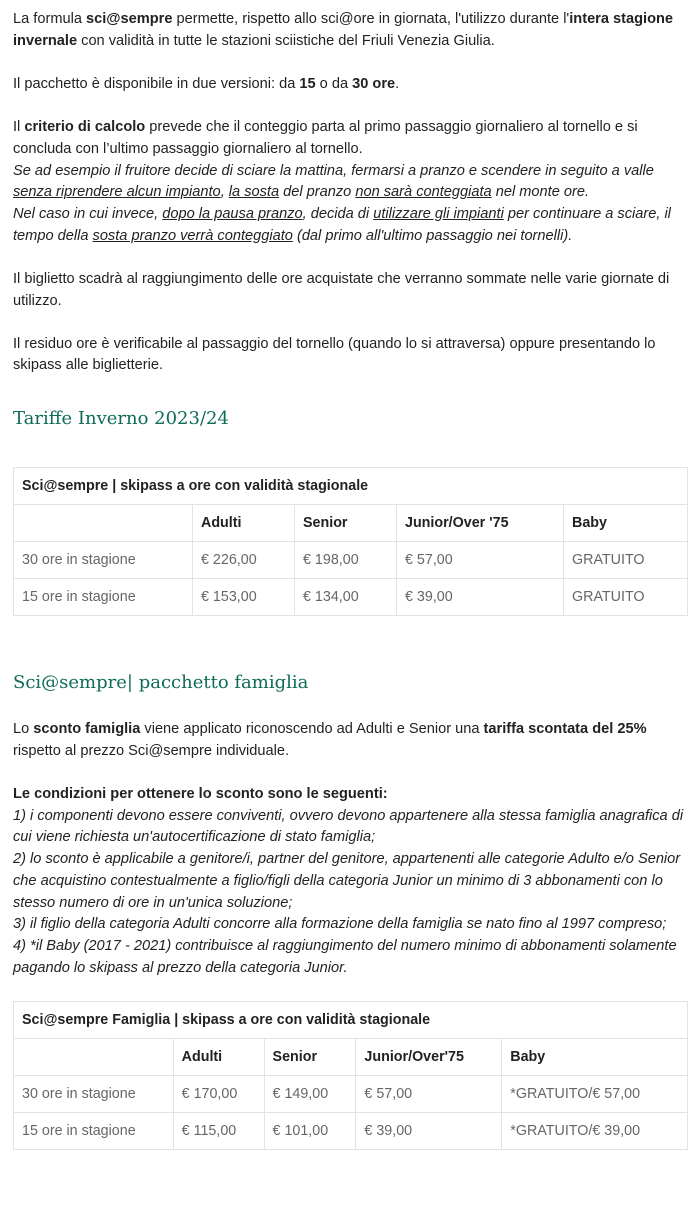 This screenshot has width=700, height=1214. What do you see at coordinates (117, 192) in the screenshot?
I see `text-segment: senza riprendere alcun impianto` at bounding box center [117, 192].